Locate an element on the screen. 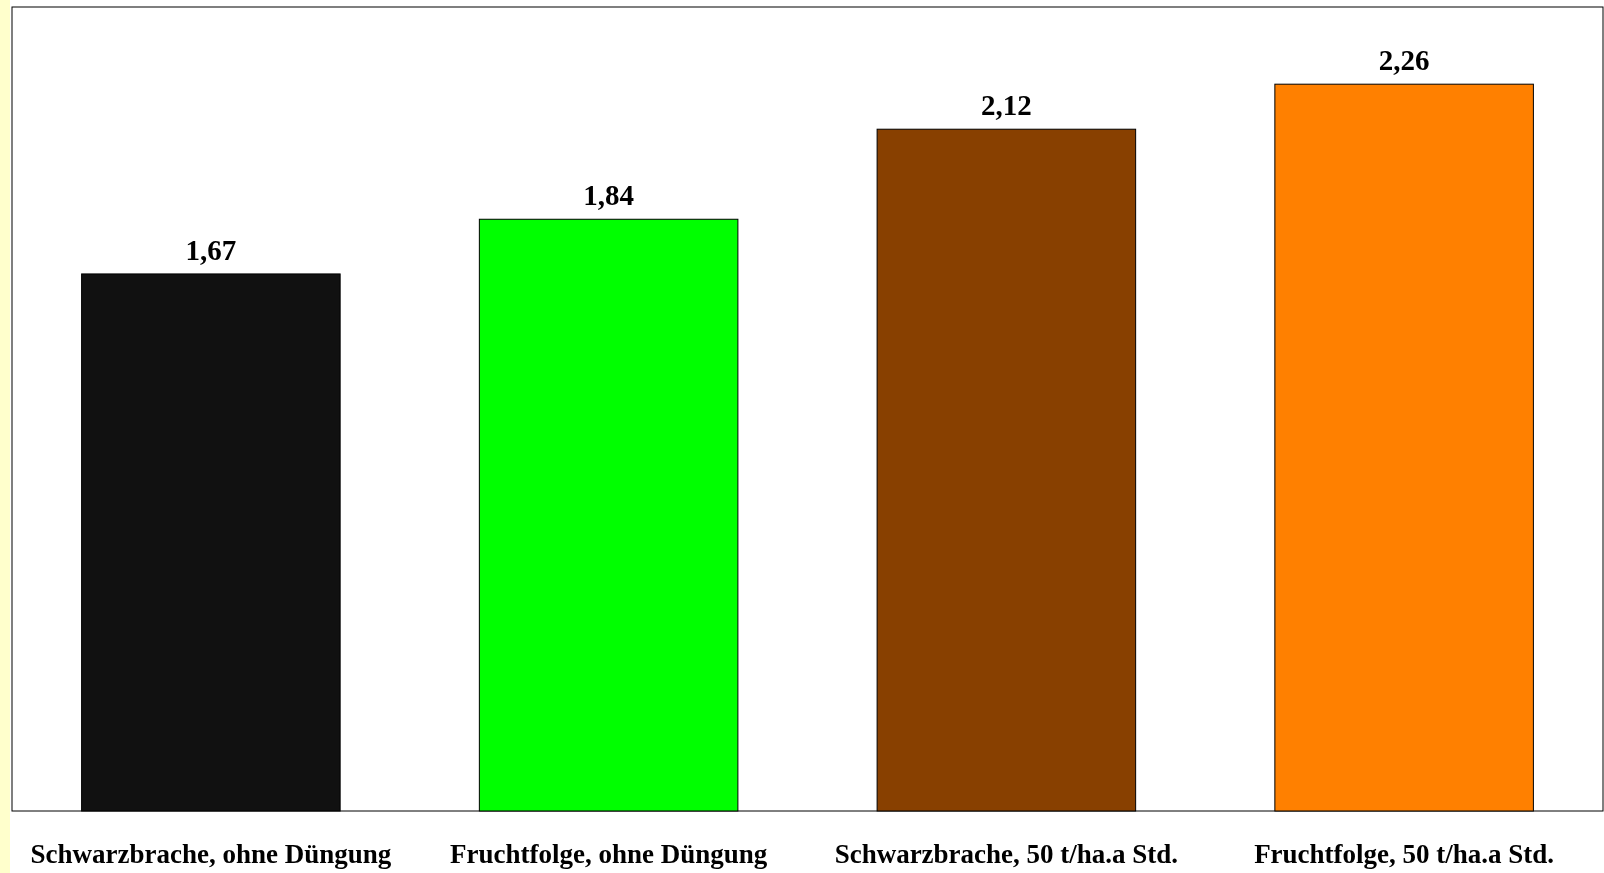 This screenshot has width=1604, height=873. x-tick-label: Schwarzbrache, ohne Düngung is located at coordinates (211, 854).